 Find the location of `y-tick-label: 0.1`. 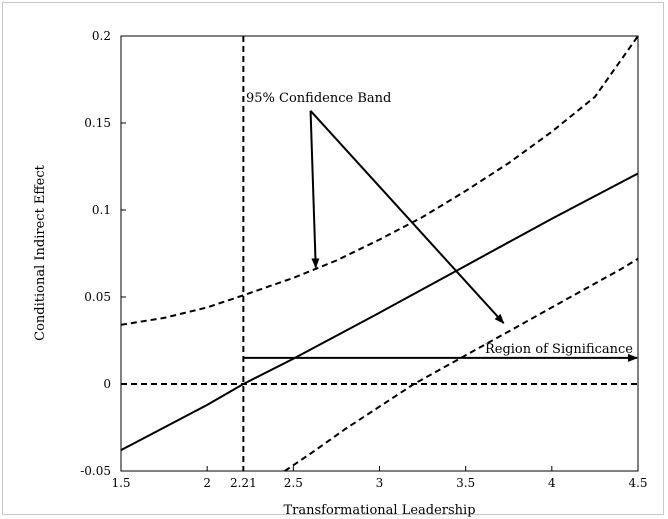

y-tick-label: 0.1 is located at coordinates (101, 210).